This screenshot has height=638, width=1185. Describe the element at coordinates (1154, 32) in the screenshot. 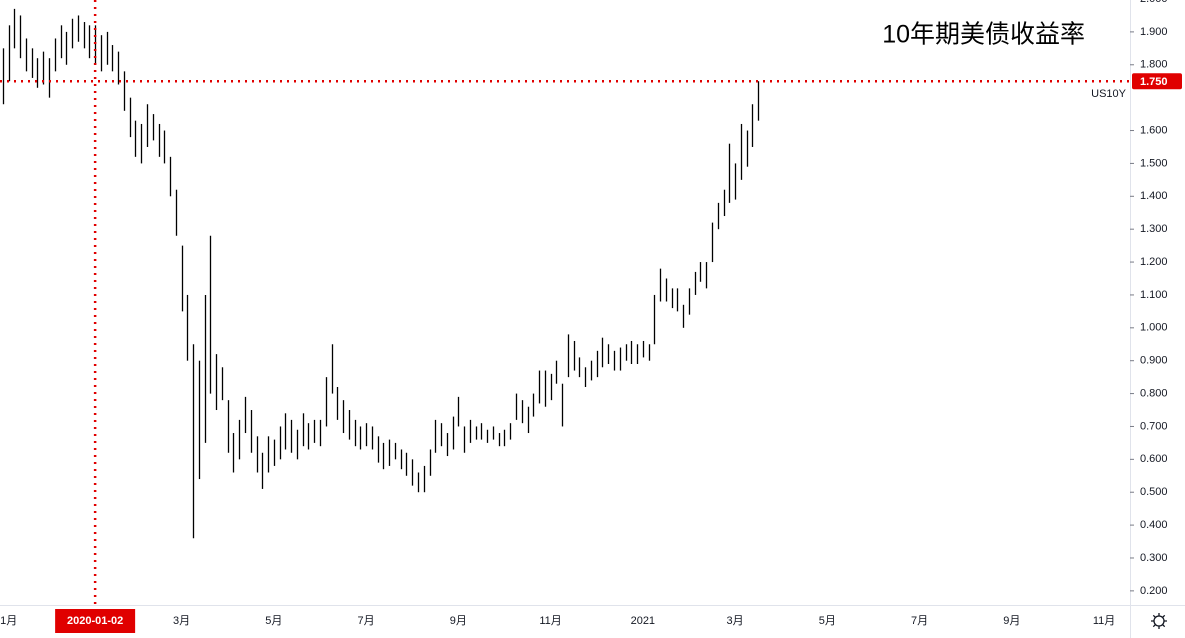

I see `y-tick-label: 1.900` at that location.